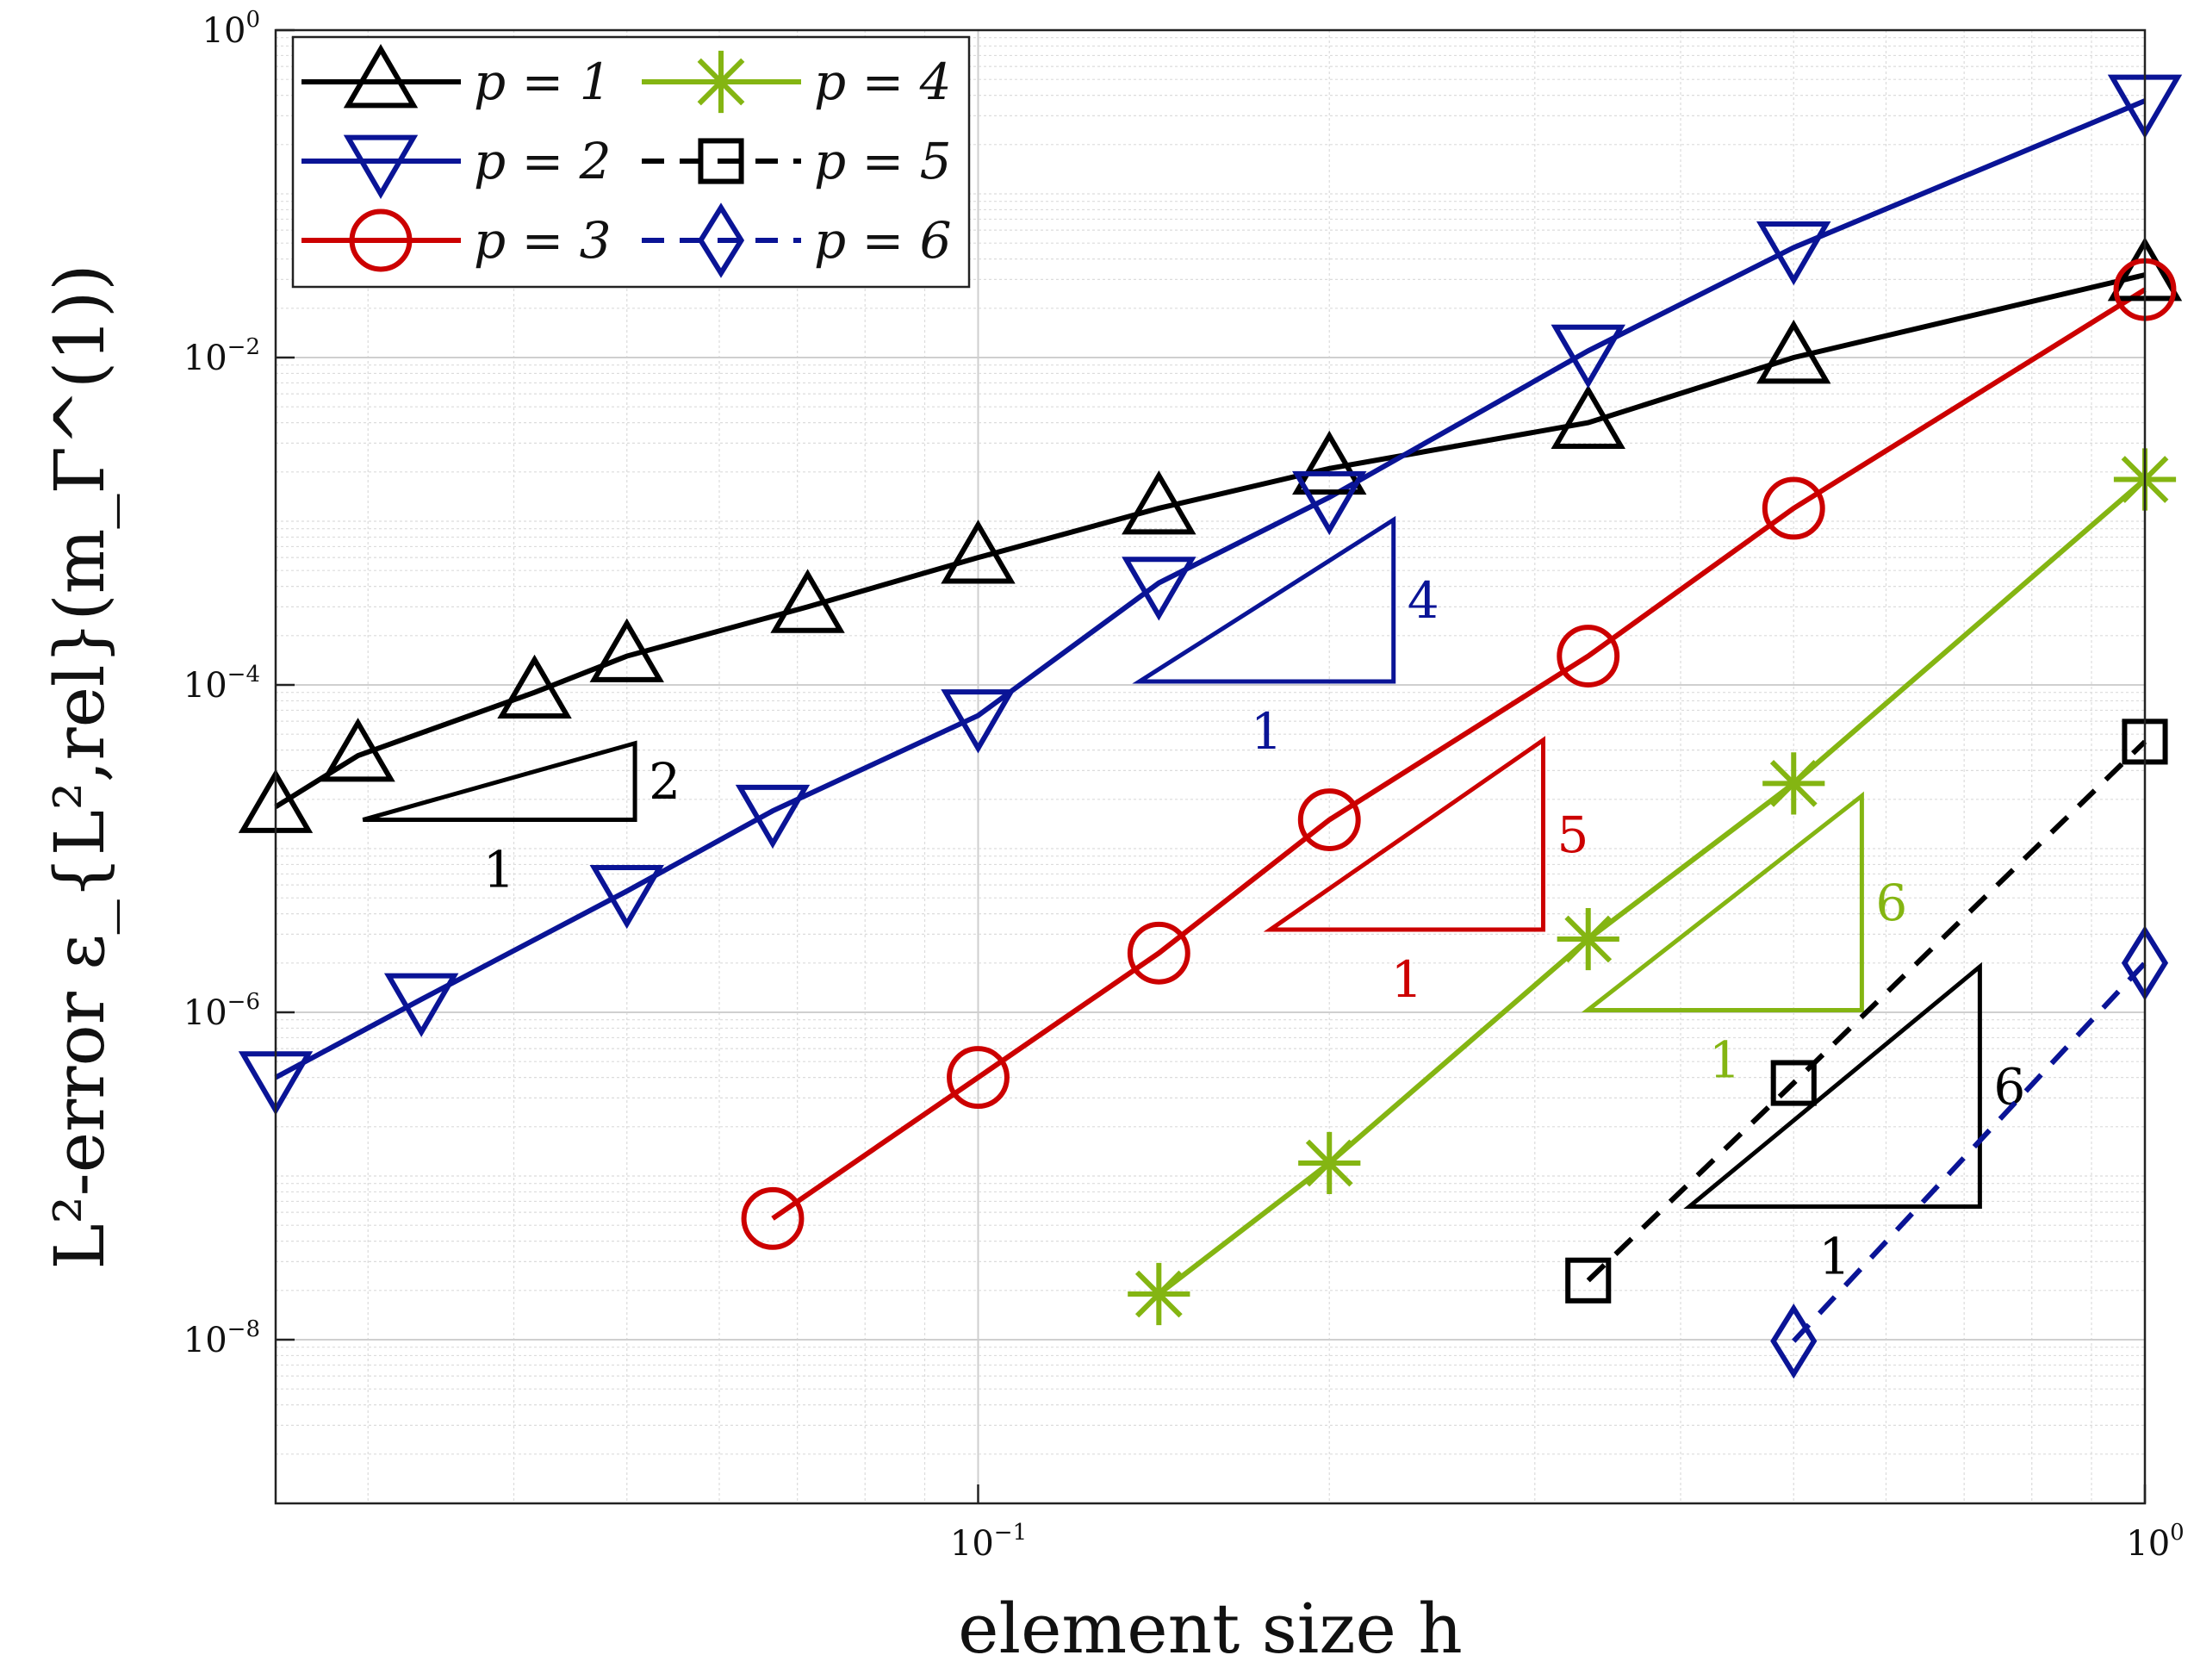 The width and height of the screenshot is (2194, 1680). What do you see at coordinates (80, 767) in the screenshot?
I see `y-axis-title: L²-error ε_{L²,rel}(m_Γ^(1))` at bounding box center [80, 767].